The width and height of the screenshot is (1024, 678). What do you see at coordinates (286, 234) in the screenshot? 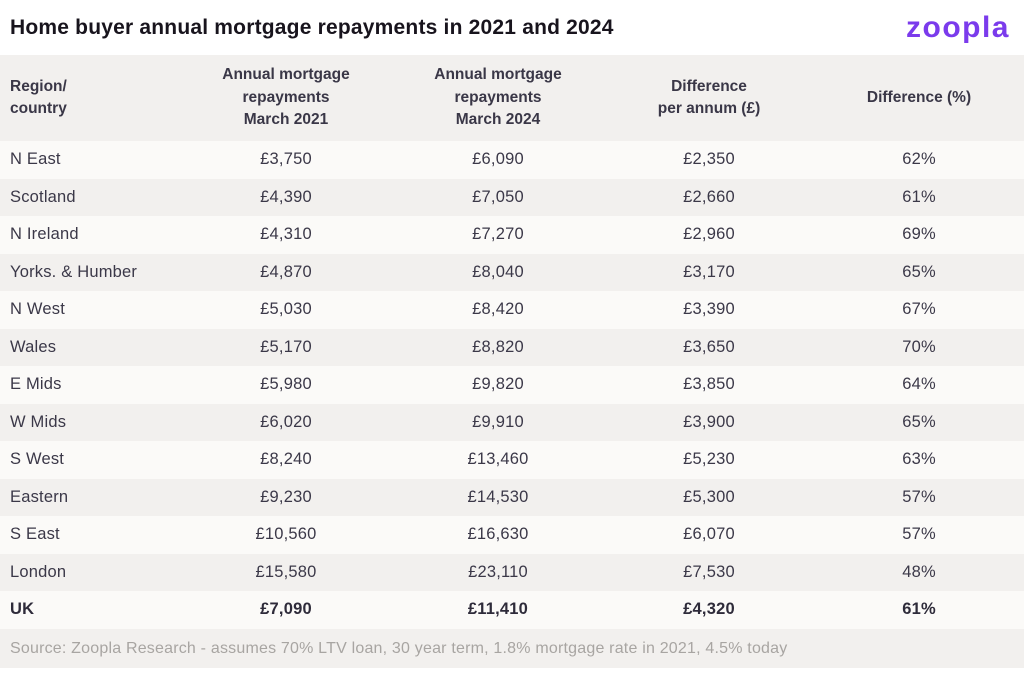
I see `repay-2021-cell: £4,310` at bounding box center [286, 234].